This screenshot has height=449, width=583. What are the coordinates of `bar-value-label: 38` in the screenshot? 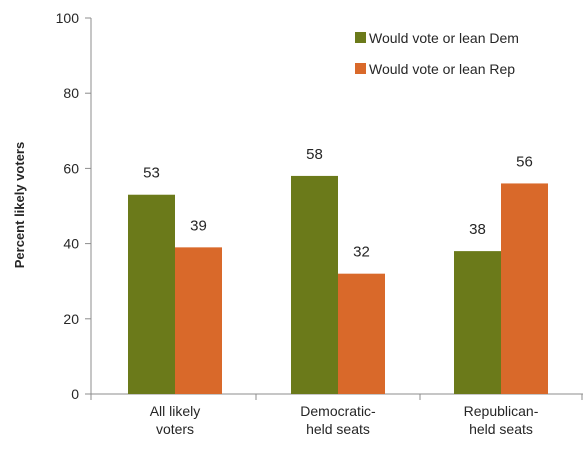 It's located at (477, 229).